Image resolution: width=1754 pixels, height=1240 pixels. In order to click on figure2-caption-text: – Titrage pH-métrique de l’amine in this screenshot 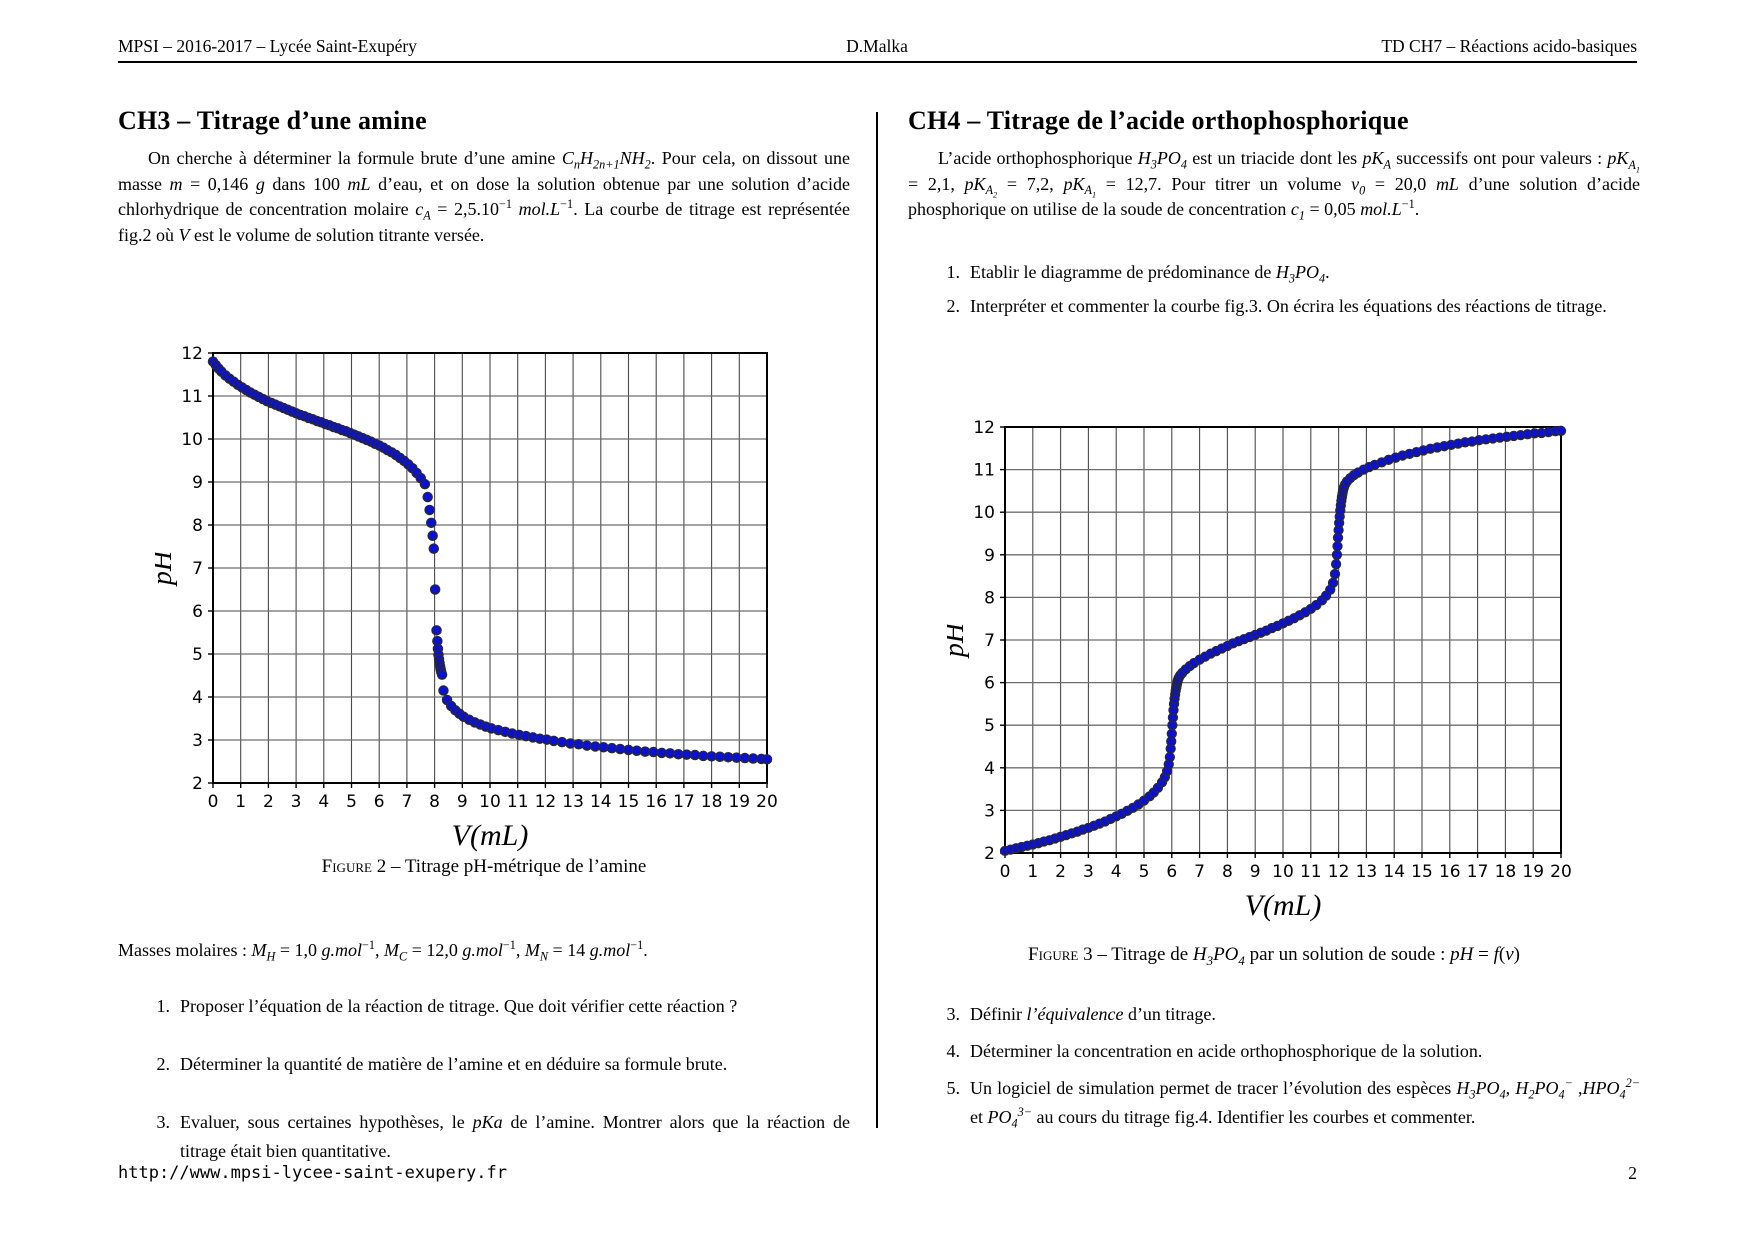, I will do `click(518, 866)`.